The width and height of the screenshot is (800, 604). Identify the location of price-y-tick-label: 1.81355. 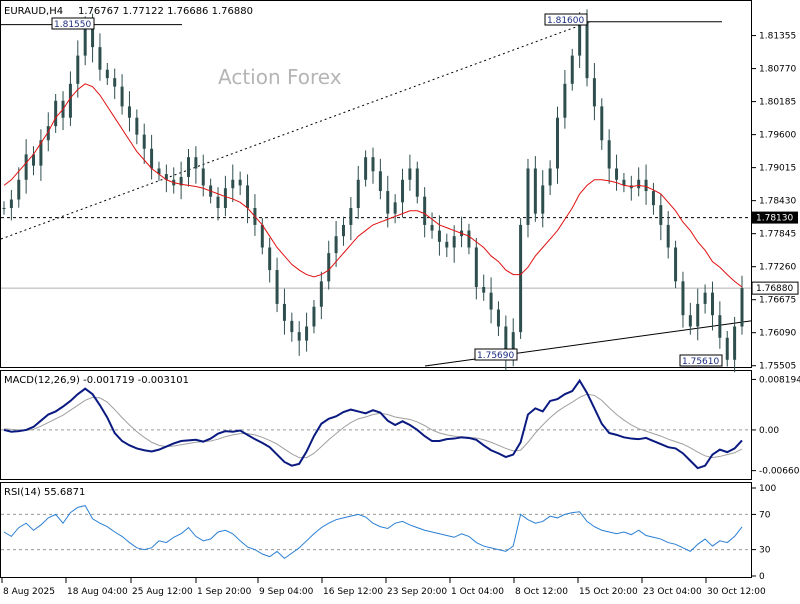
(777, 37).